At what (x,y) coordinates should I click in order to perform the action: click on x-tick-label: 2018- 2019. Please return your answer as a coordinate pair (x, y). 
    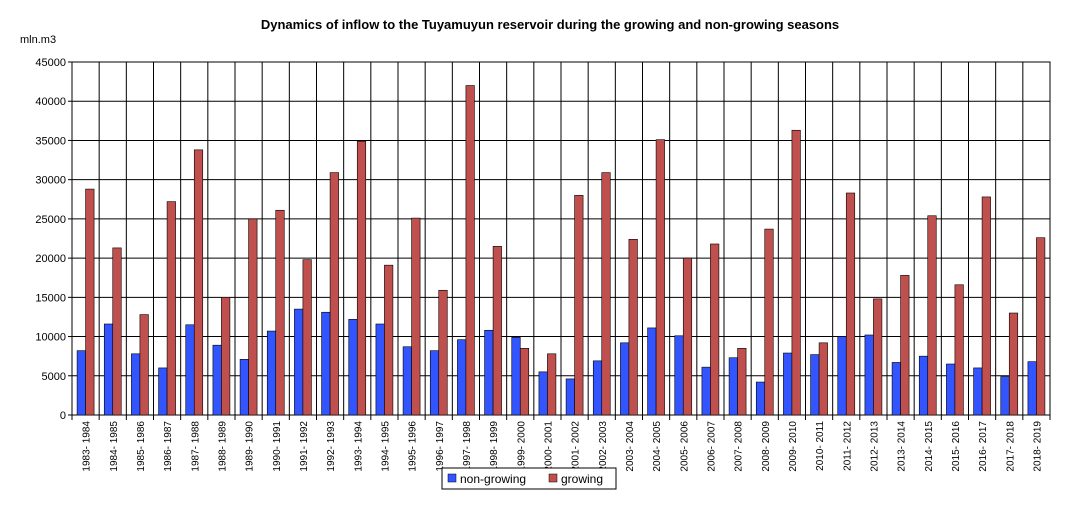
    Looking at the image, I should click on (1037, 446).